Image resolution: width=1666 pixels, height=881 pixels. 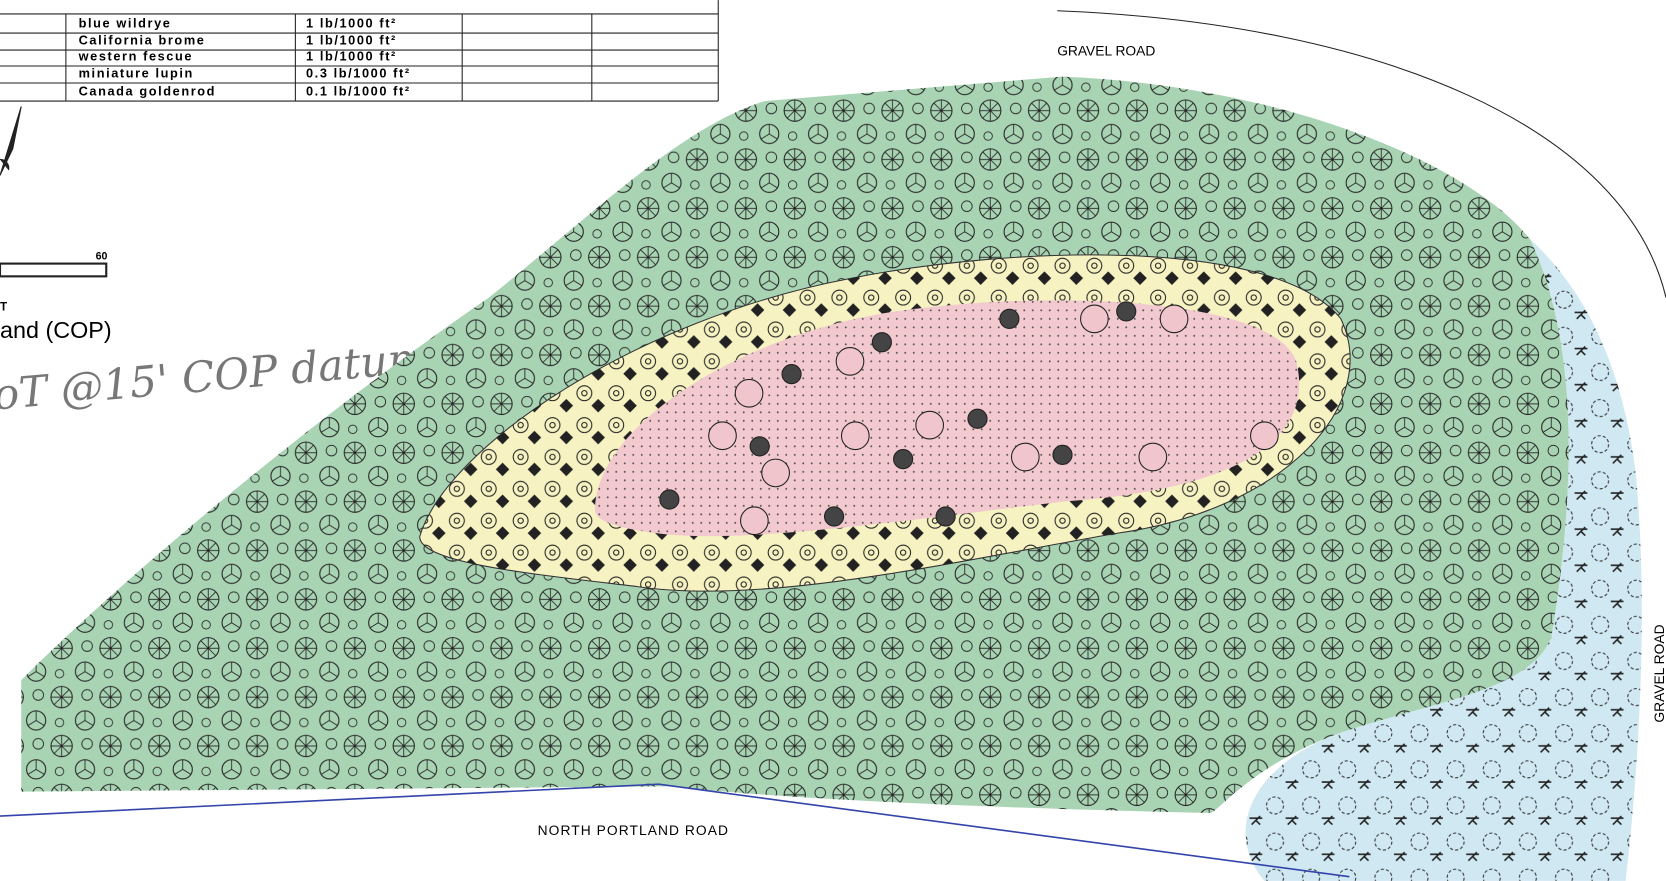 What do you see at coordinates (358, 73) in the screenshot?
I see `rate: 0.3 lb/1000 ft²` at bounding box center [358, 73].